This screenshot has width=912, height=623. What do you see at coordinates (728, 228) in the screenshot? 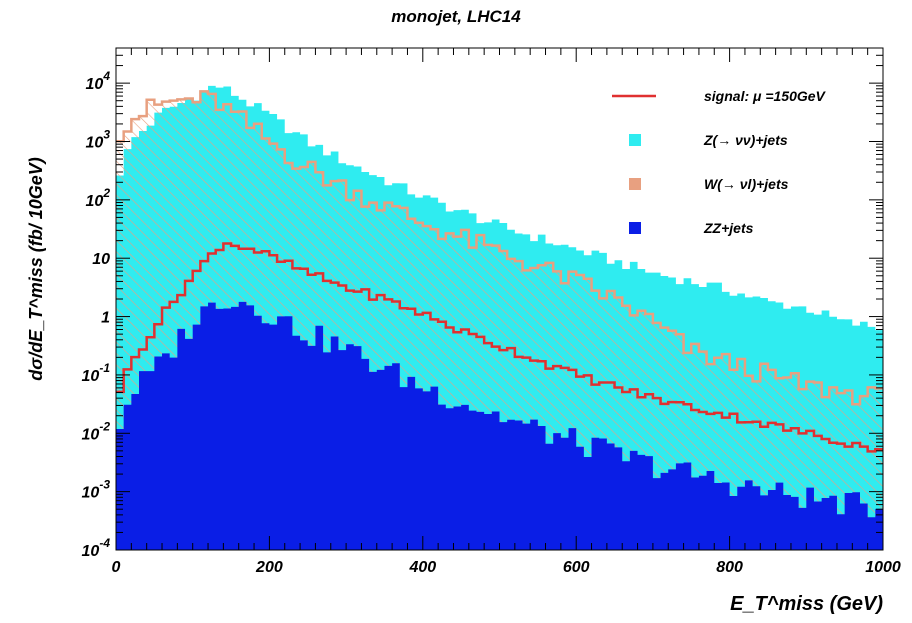
I see `legend-label: ZZ+jets` at bounding box center [728, 228].